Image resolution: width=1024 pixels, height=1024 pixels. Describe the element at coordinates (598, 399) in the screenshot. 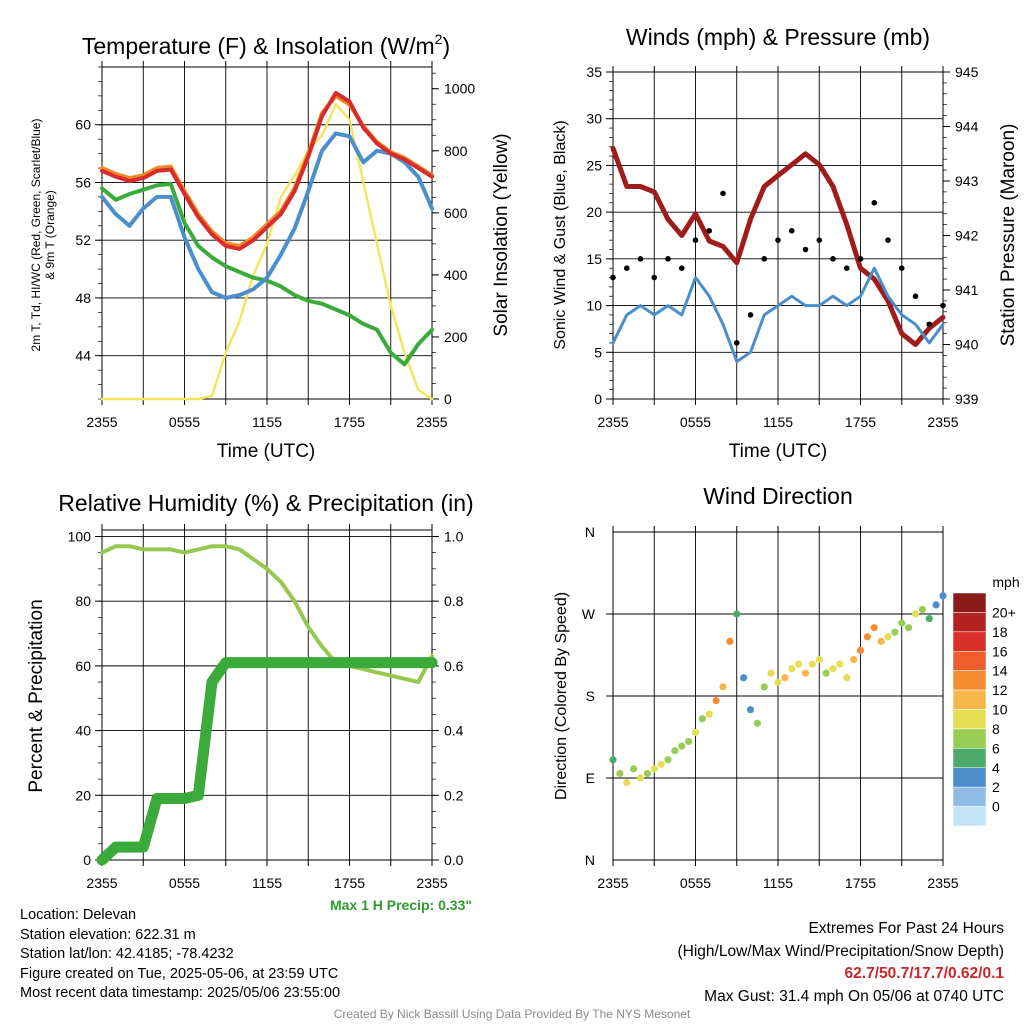

I see `winds-ytick-label: 0` at that location.